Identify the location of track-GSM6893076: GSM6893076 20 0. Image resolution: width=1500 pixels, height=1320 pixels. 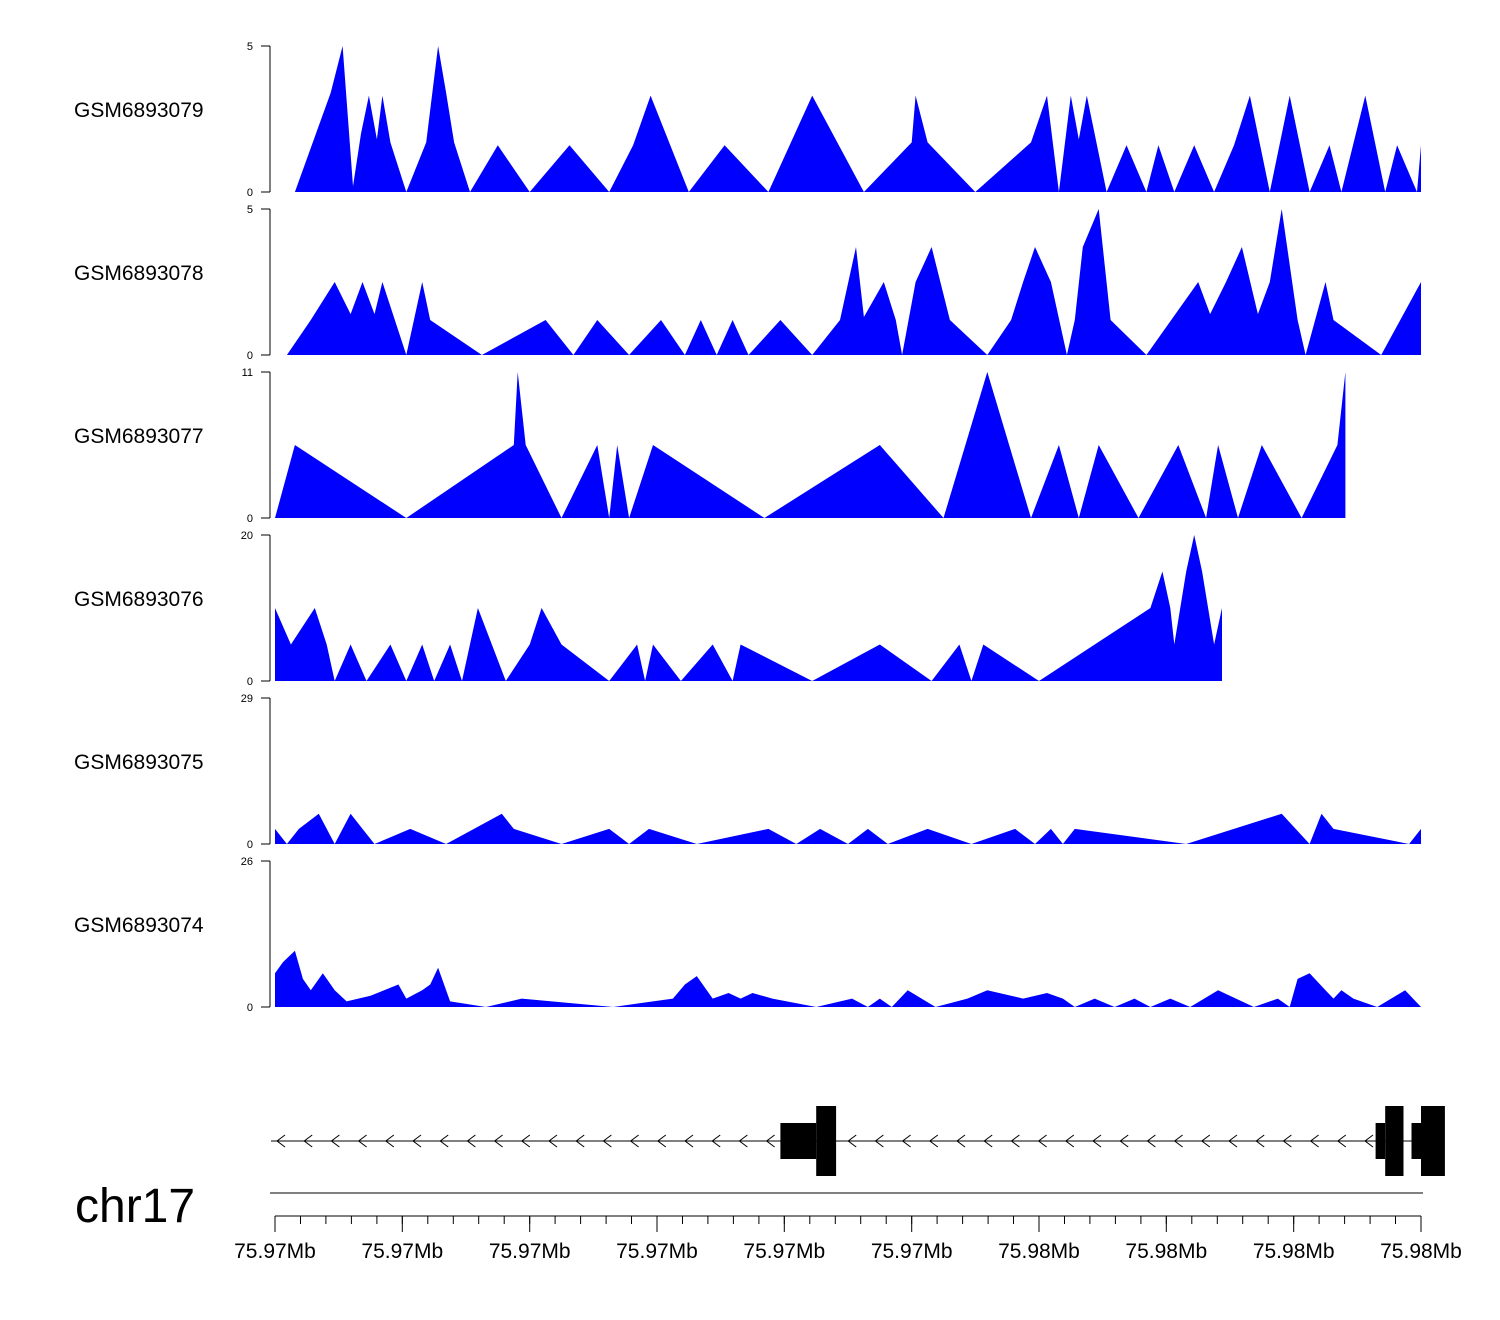
(648, 609).